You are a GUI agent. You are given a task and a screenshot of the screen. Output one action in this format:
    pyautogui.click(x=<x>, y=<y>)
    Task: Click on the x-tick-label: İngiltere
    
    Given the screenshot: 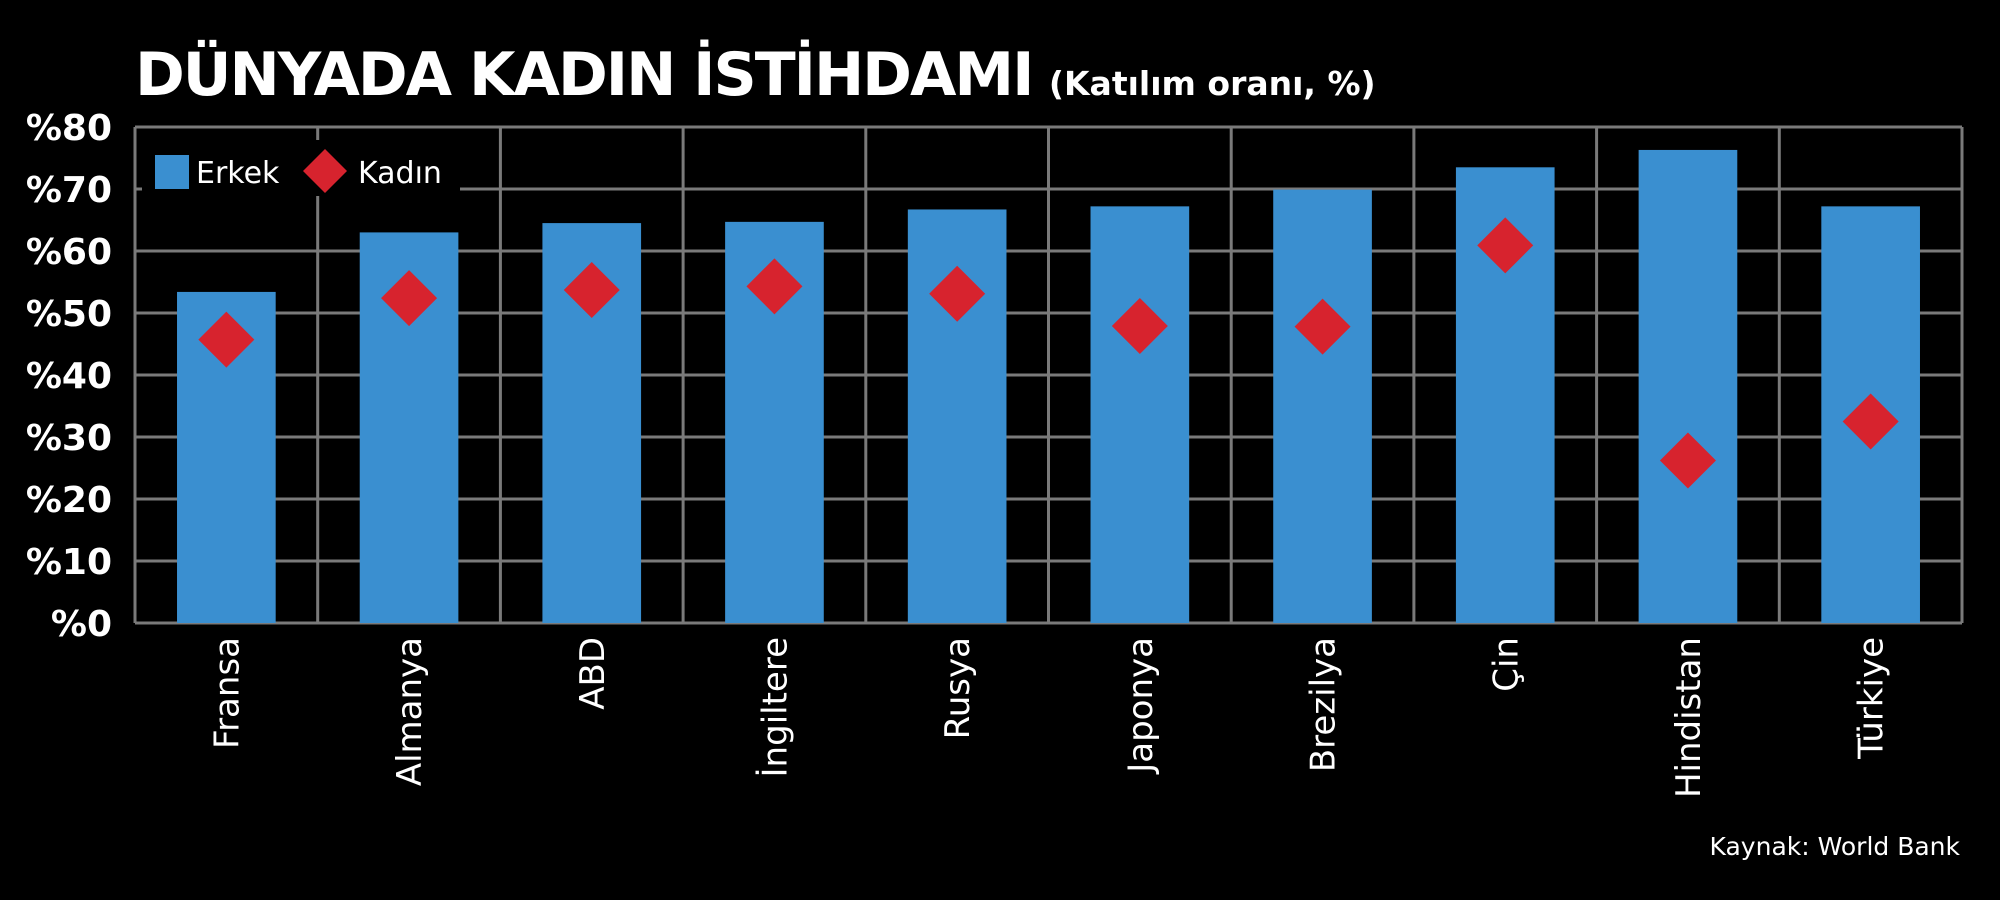 What is the action you would take?
    pyautogui.click(x=775, y=707)
    